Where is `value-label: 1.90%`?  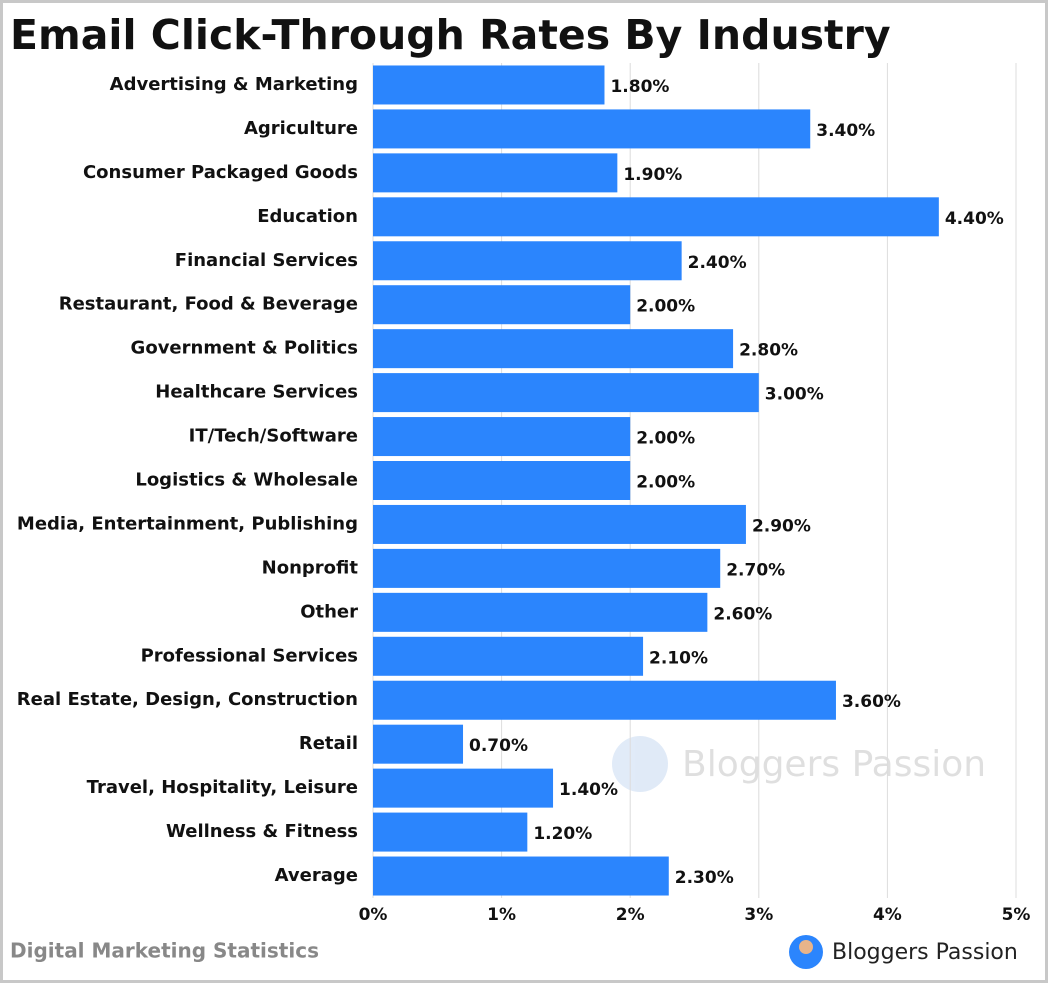 value-label: 1.90% is located at coordinates (652, 175).